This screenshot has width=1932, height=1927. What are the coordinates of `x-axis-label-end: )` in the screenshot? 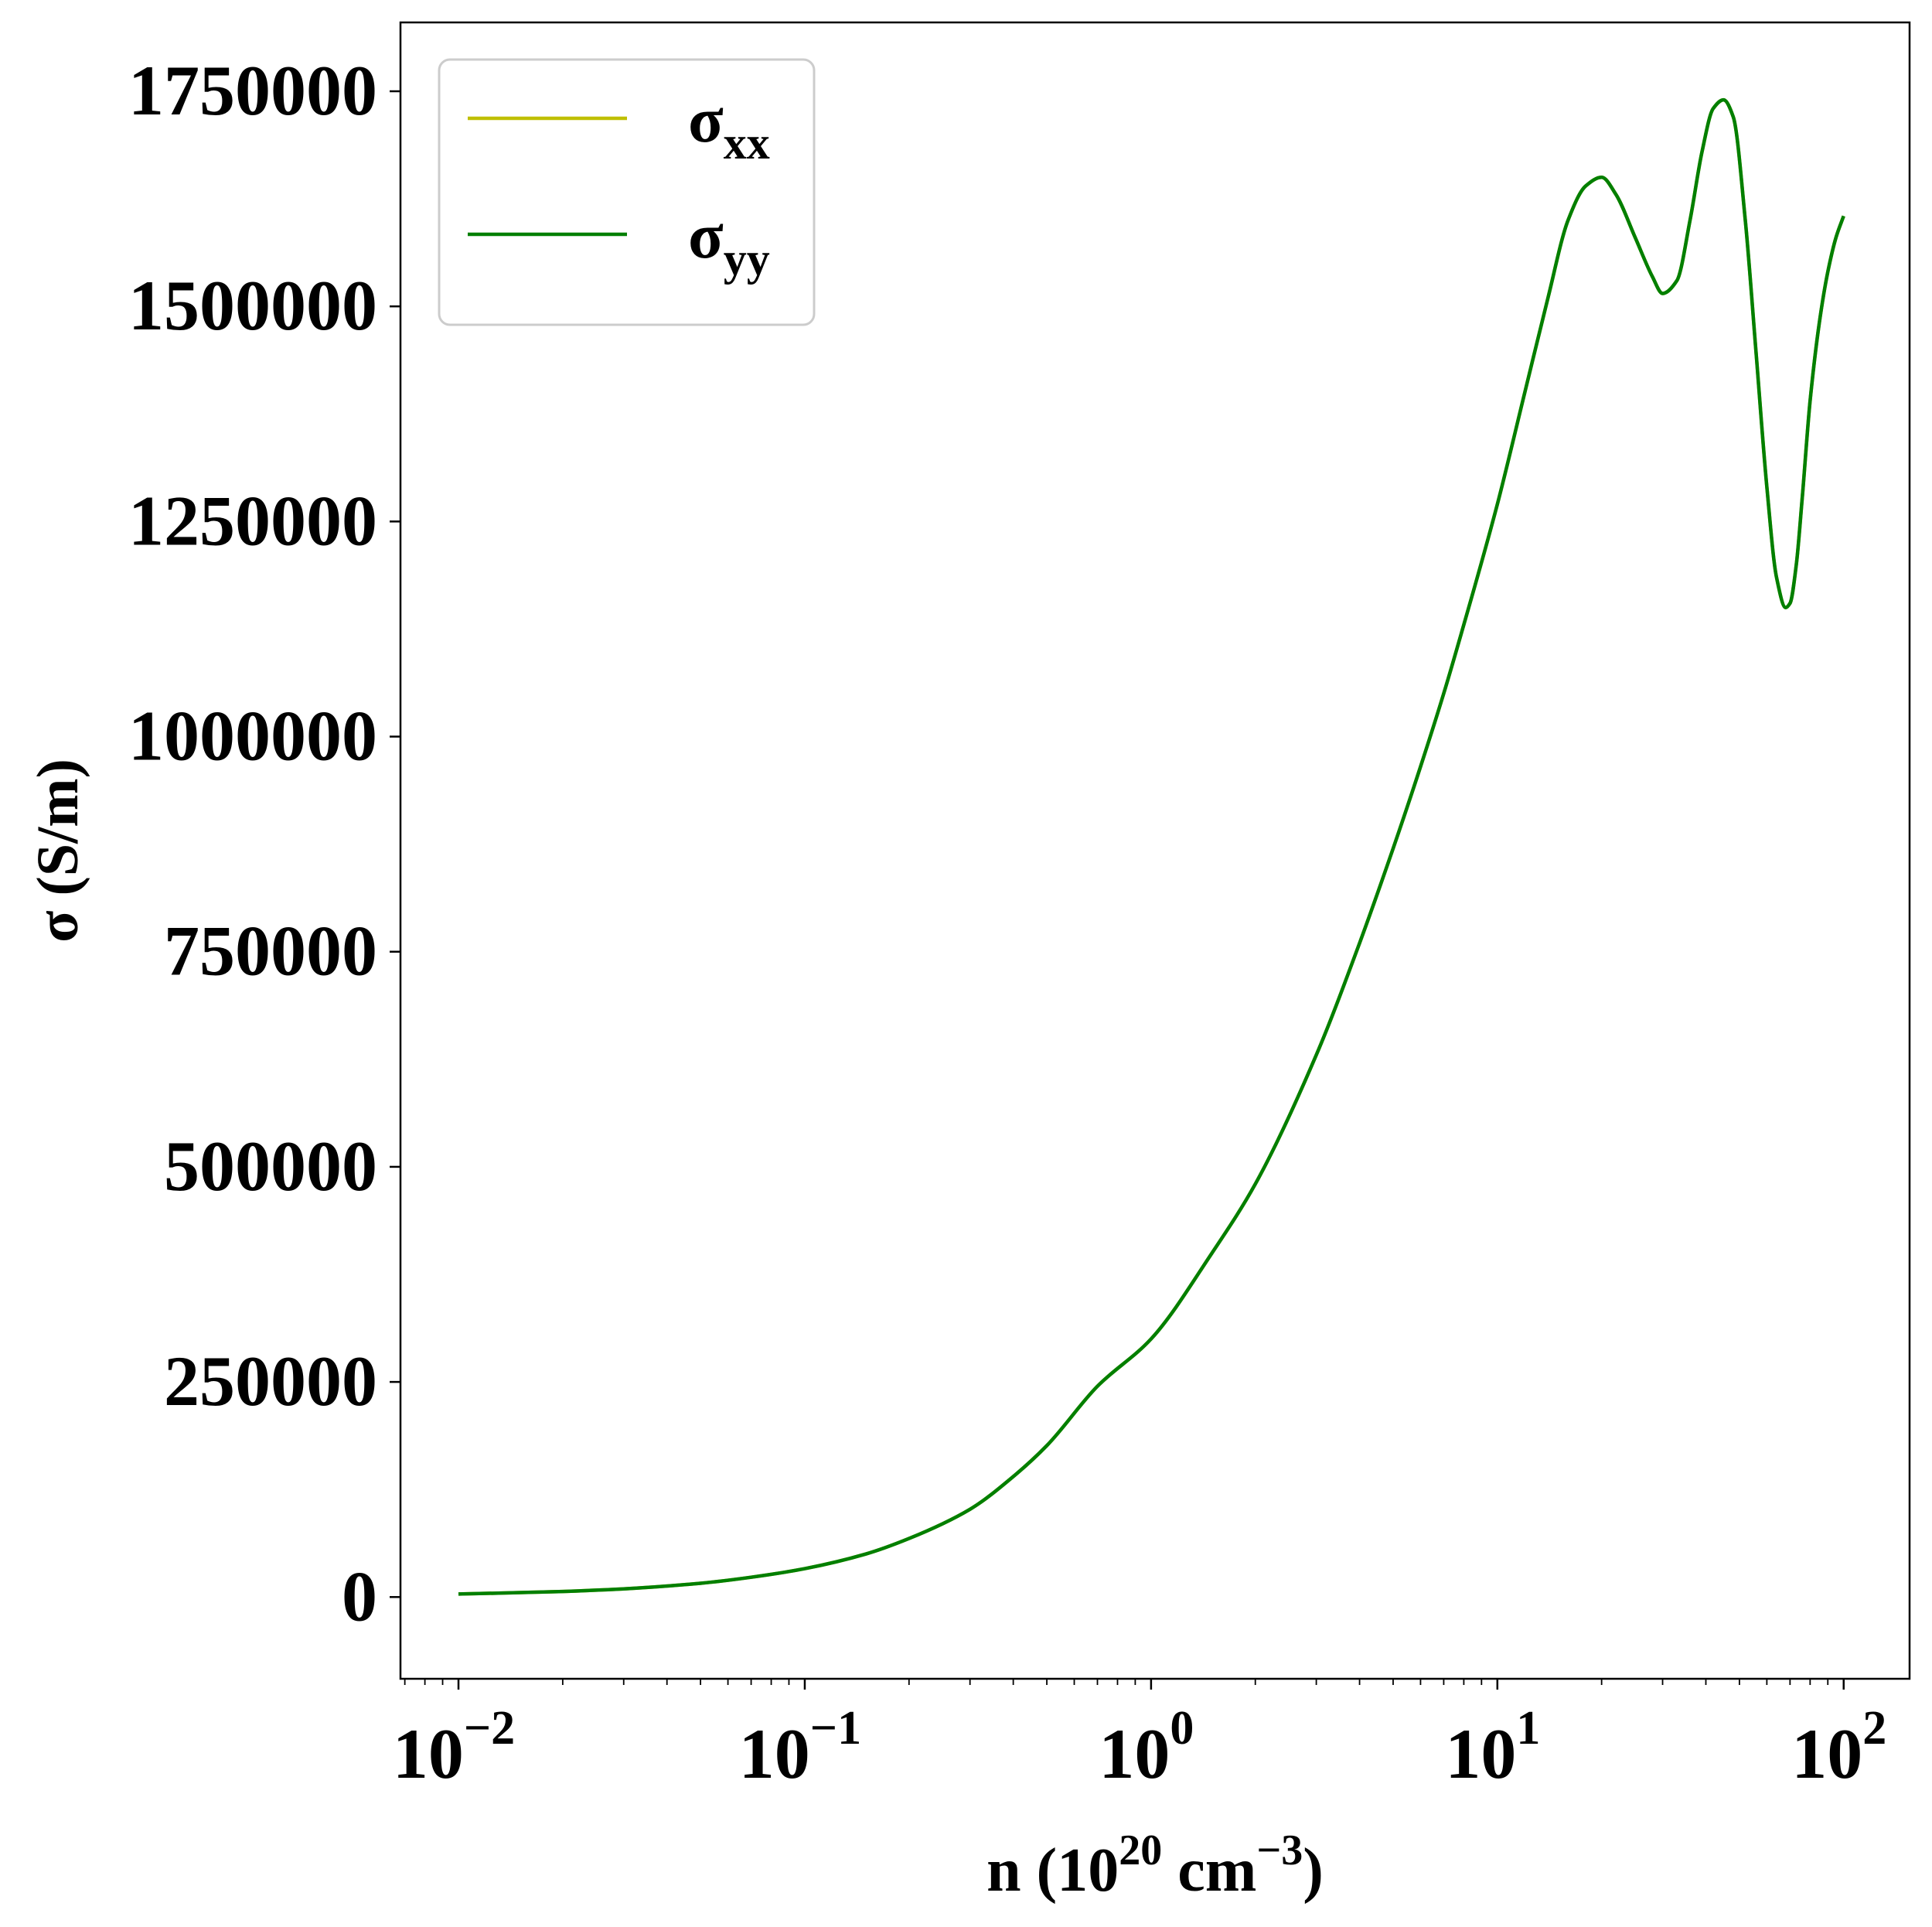 It's located at (1313, 1871).